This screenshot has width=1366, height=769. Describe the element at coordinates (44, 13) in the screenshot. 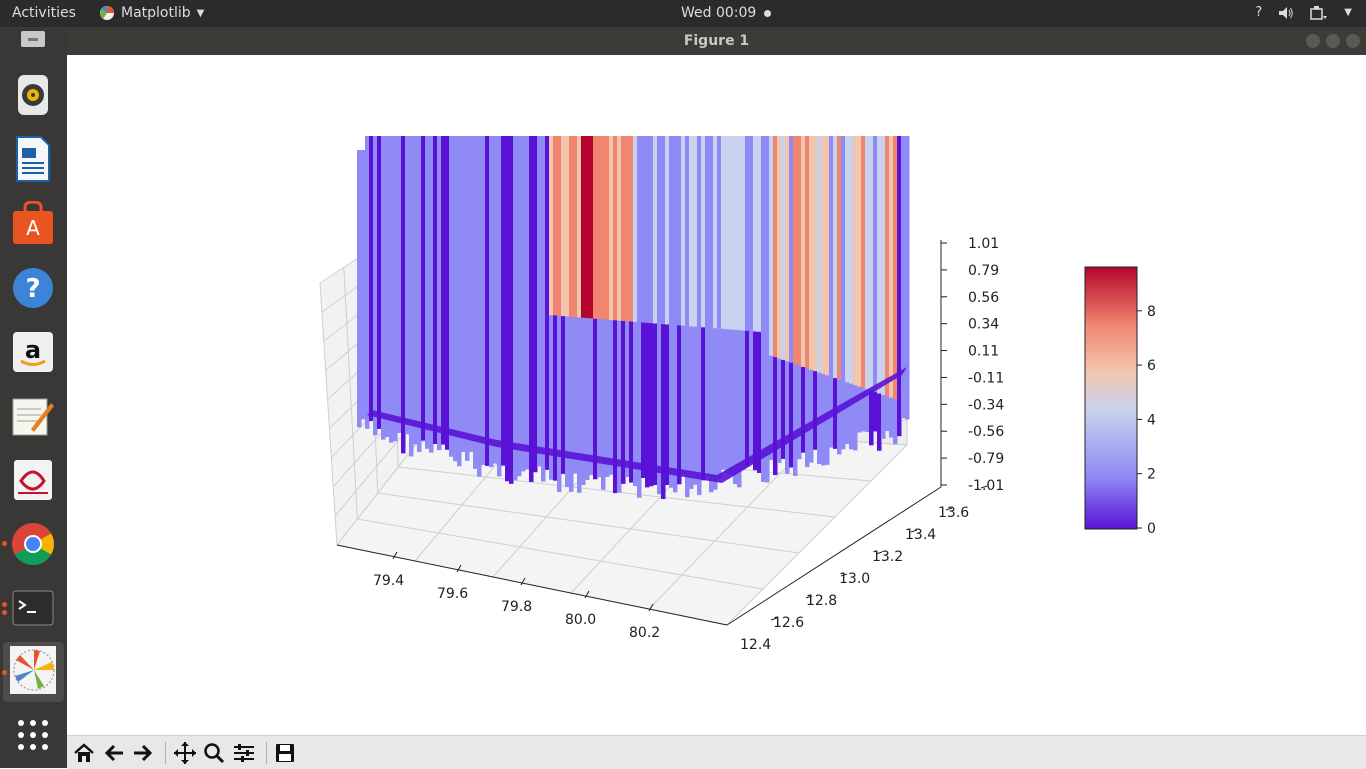

I see `activities-button: Activities` at that location.